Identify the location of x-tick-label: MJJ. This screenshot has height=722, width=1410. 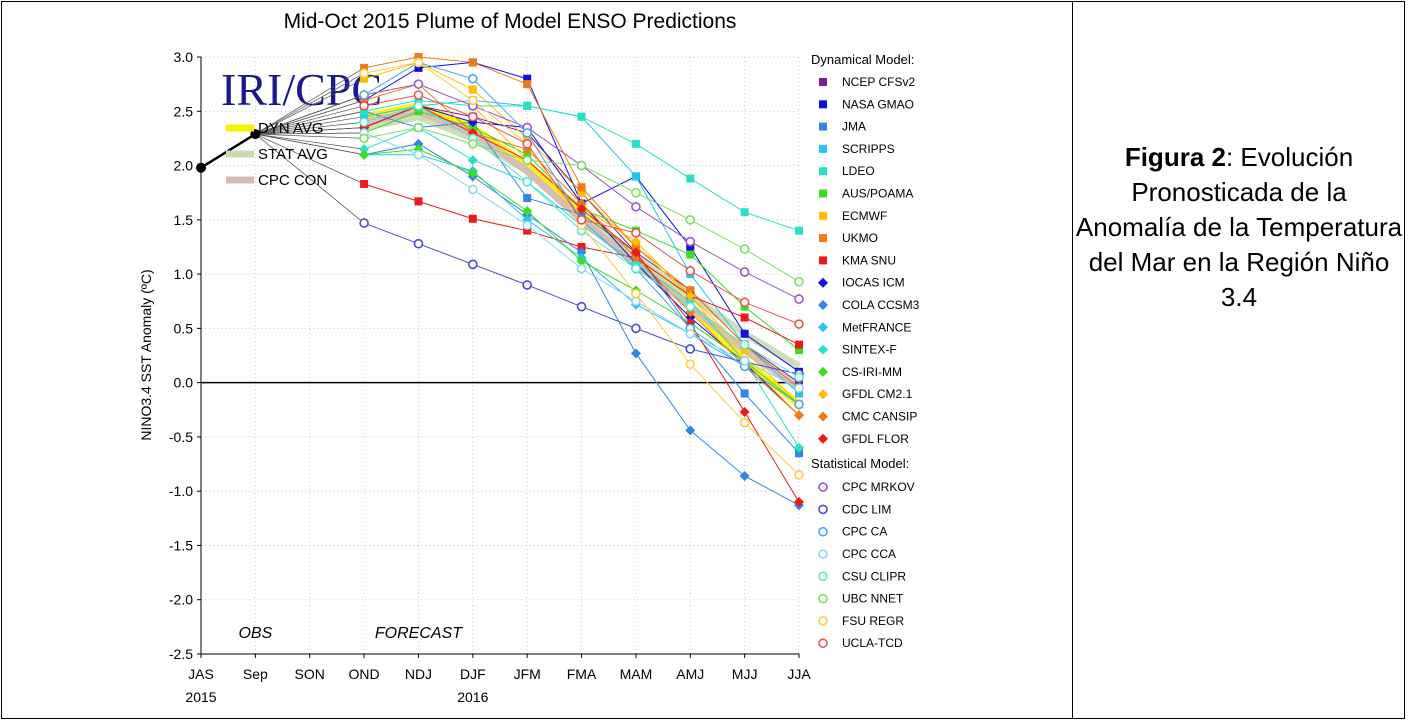
(745, 674).